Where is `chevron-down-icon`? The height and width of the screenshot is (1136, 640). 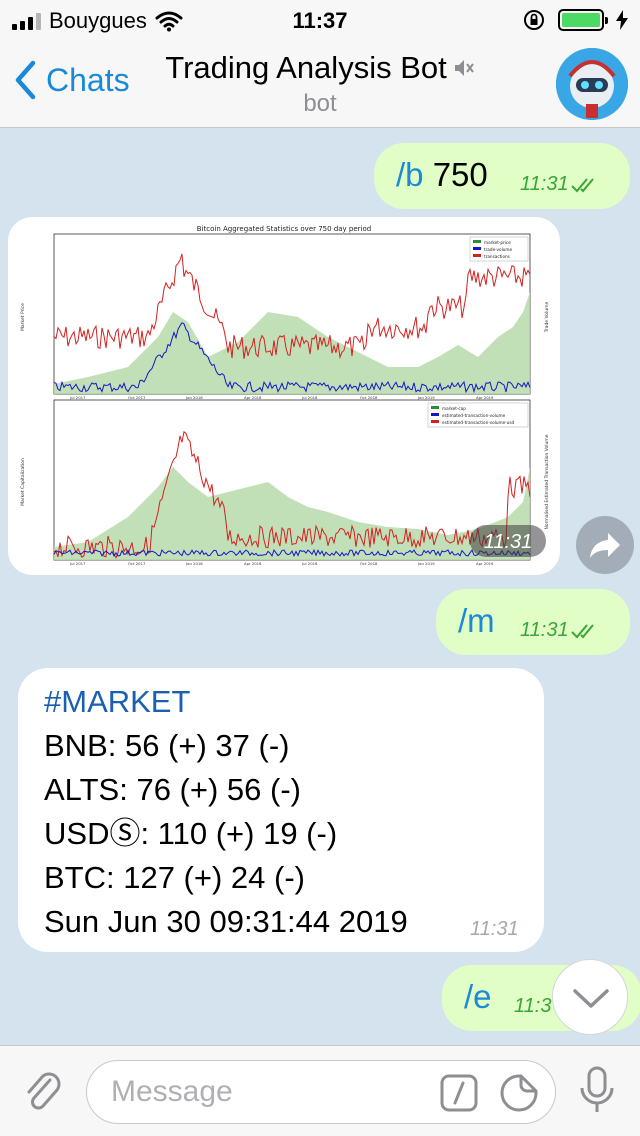
chevron-down-icon is located at coordinates (591, 998).